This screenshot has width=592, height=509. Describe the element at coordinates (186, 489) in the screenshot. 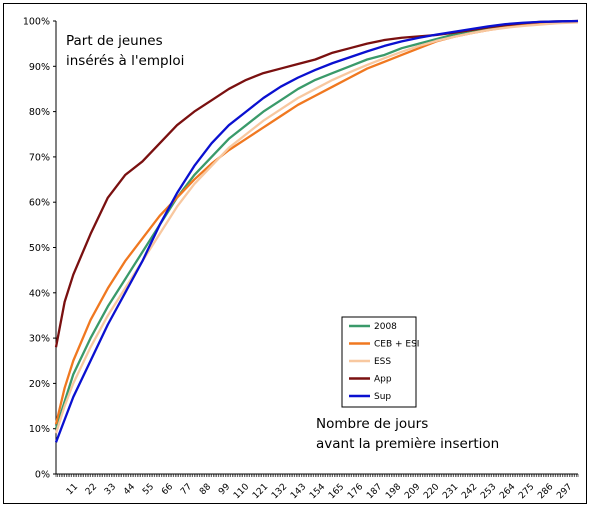

I see `x-tick-label: 77` at that location.